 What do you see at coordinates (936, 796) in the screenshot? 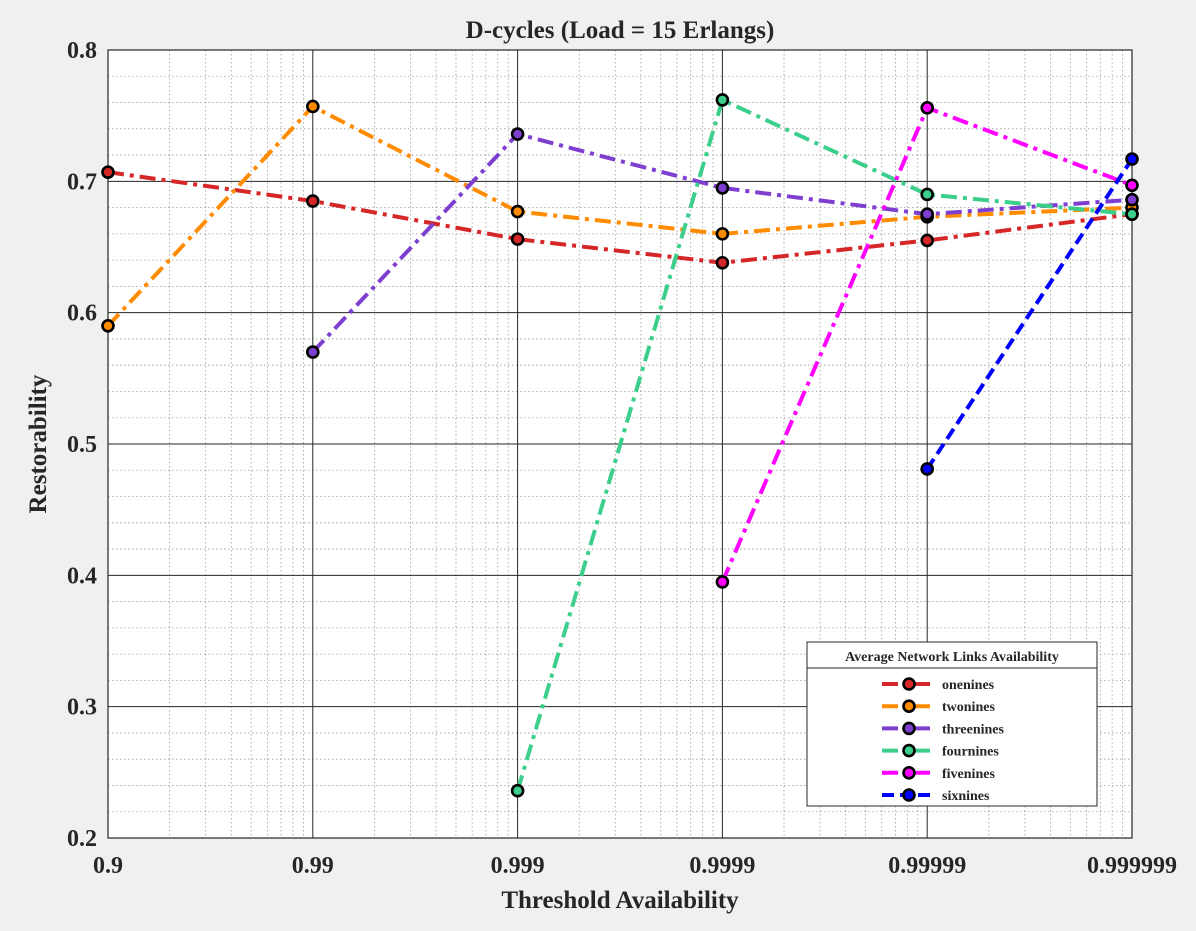
I see `legend-item-sixnines: sixnines` at bounding box center [936, 796].